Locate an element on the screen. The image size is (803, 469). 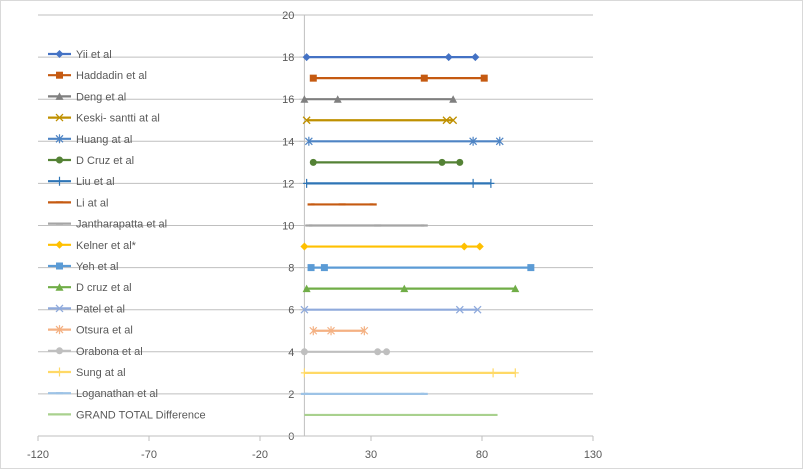
x-tick-label: -20 is located at coordinates (260, 455).